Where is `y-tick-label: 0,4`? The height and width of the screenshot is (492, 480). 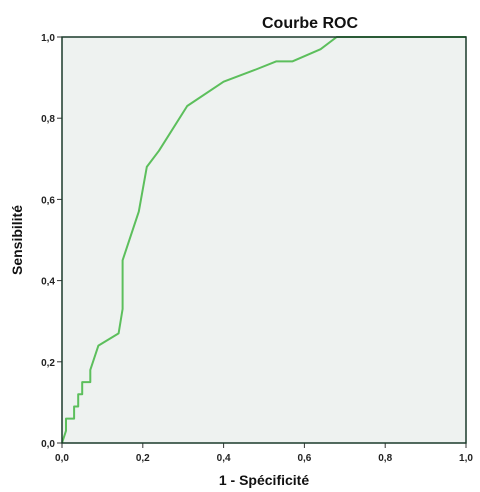 y-tick-label: 0,4 is located at coordinates (48, 282).